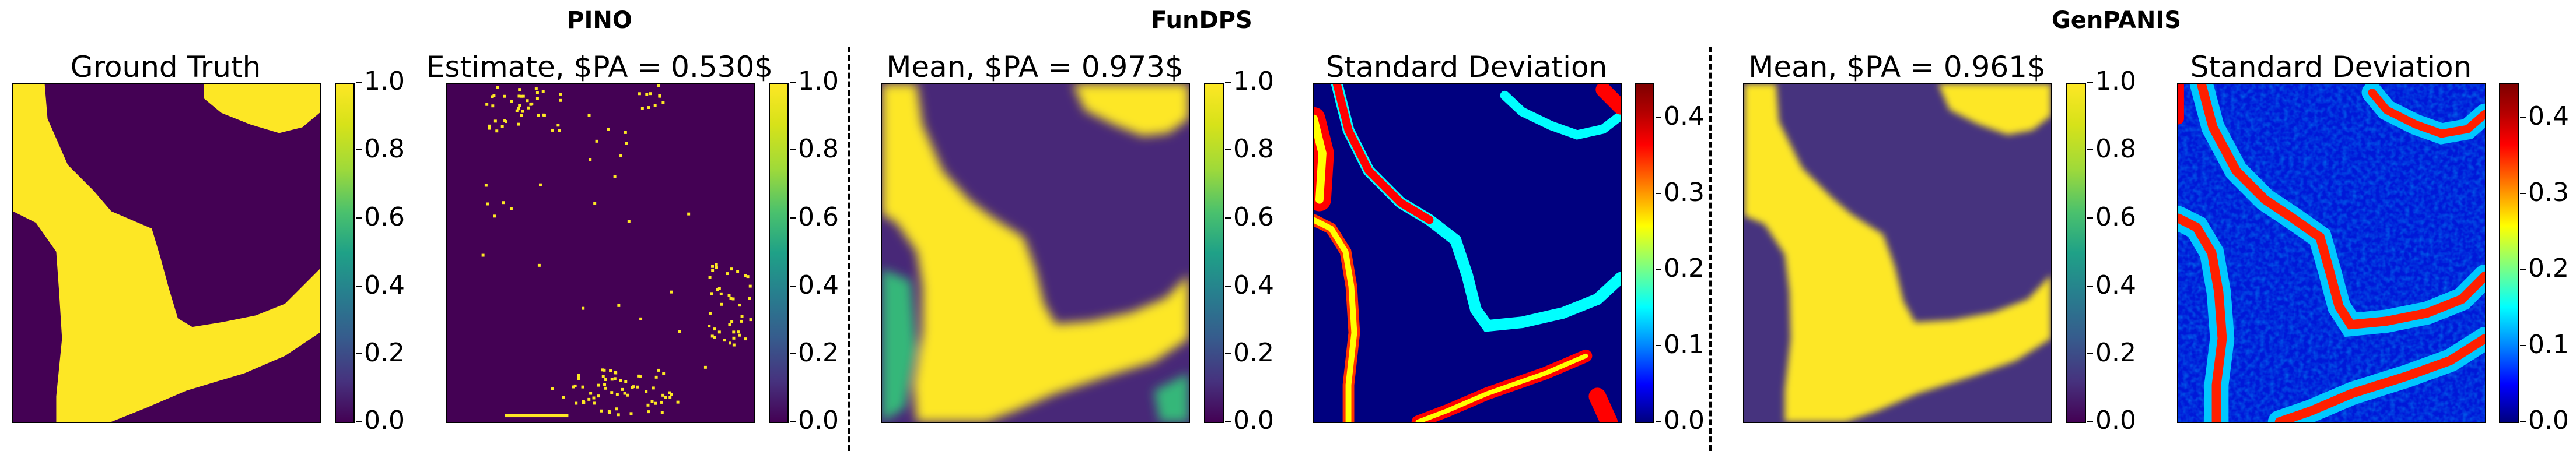 The height and width of the screenshot is (451, 2576). I want to click on group-title-pino: PINO, so click(599, 20).